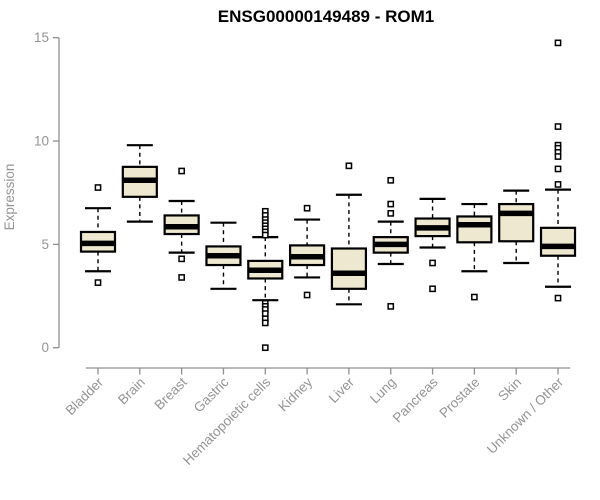 The width and height of the screenshot is (600, 500). What do you see at coordinates (98, 235) in the screenshot?
I see `boxplot-bladder` at bounding box center [98, 235].